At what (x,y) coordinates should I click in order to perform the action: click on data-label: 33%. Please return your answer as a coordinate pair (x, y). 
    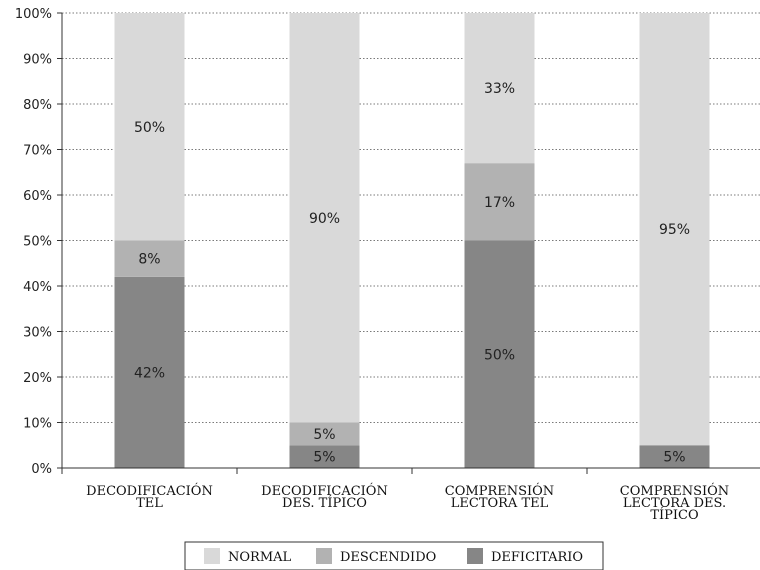
    Looking at the image, I should click on (499, 89).